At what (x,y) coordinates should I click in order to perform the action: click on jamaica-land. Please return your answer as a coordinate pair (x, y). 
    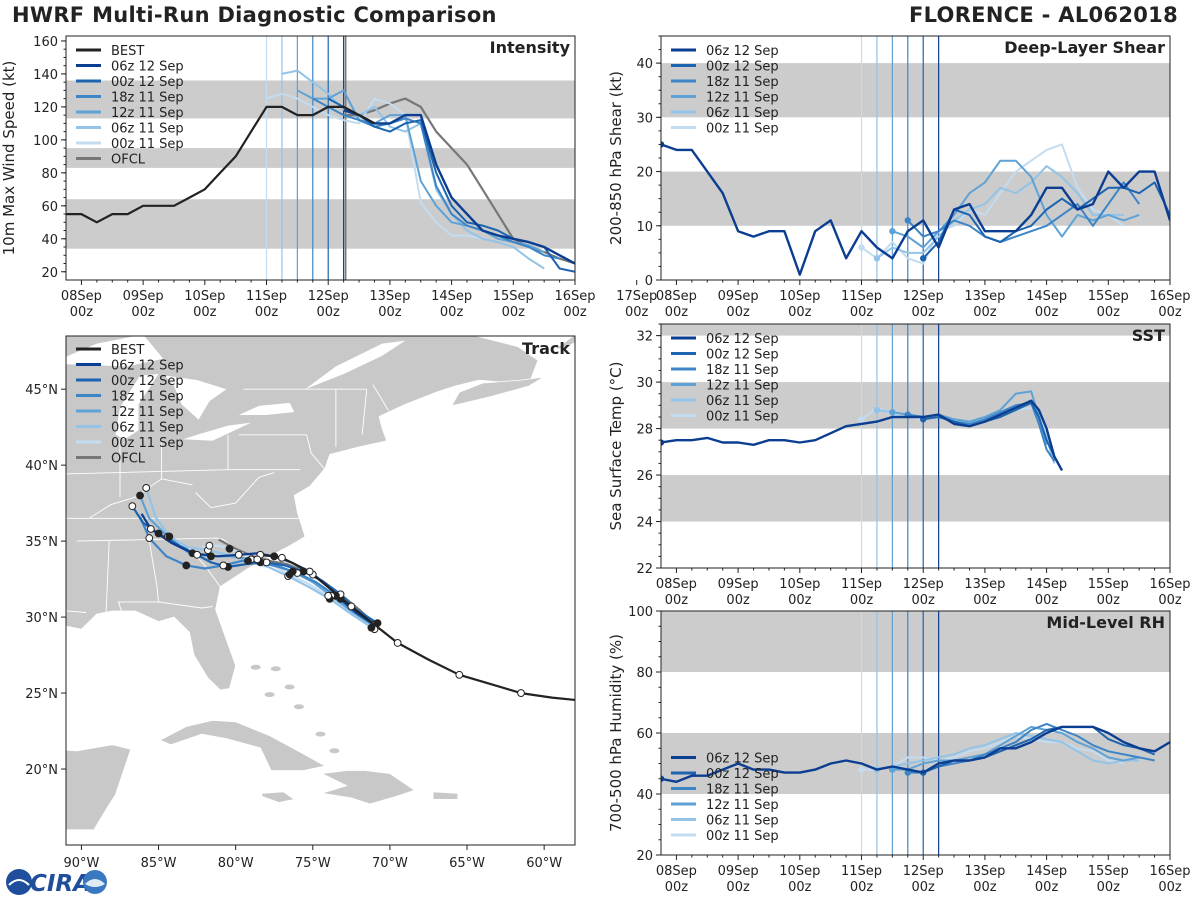
    Looking at the image, I should click on (278, 797).